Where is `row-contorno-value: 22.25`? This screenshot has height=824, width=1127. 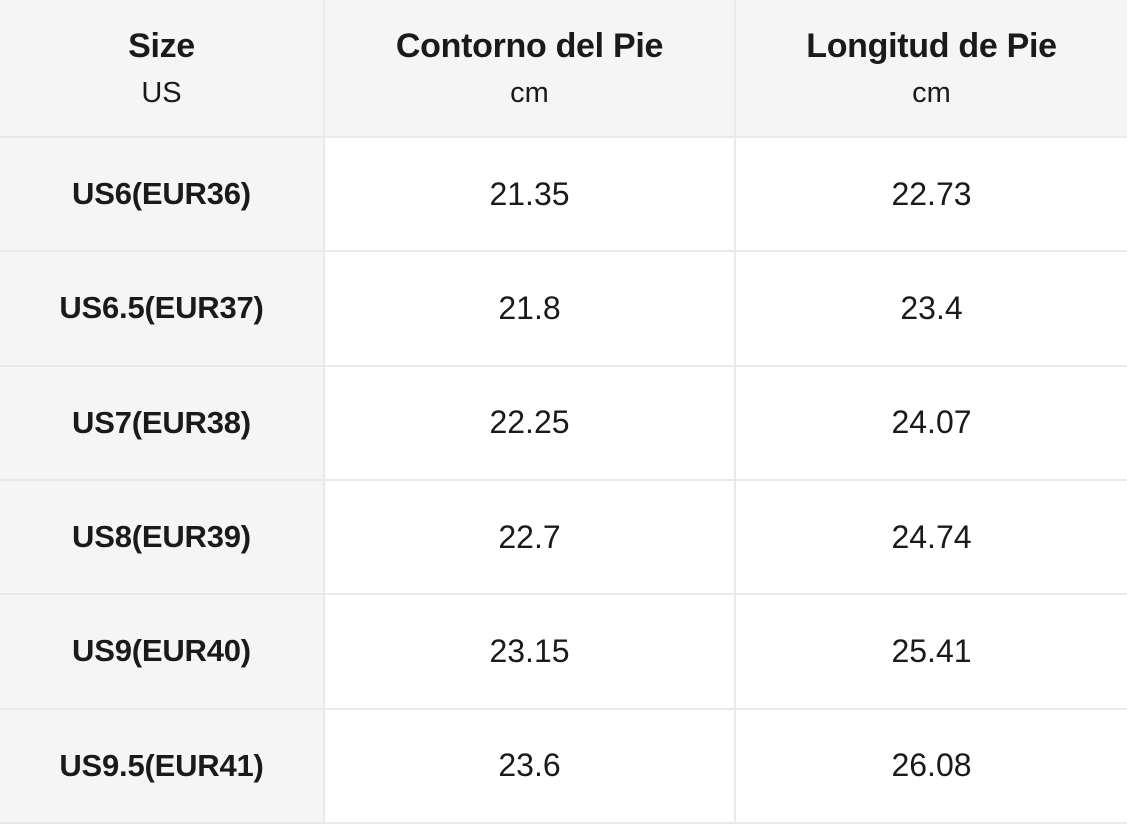 row-contorno-value: 22.25 is located at coordinates (529, 422).